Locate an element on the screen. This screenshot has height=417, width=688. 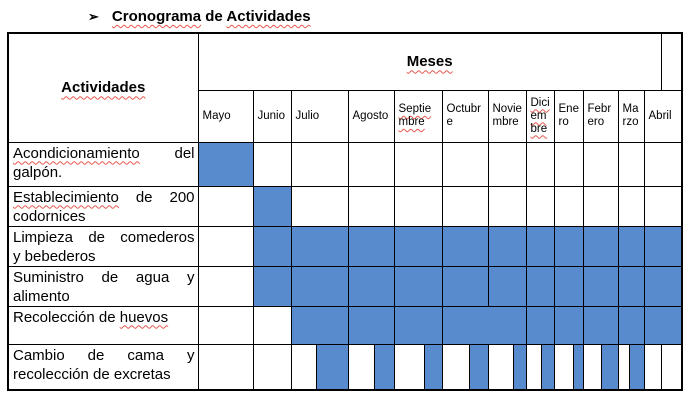
month-header-junio: Junio is located at coordinates (272, 116).